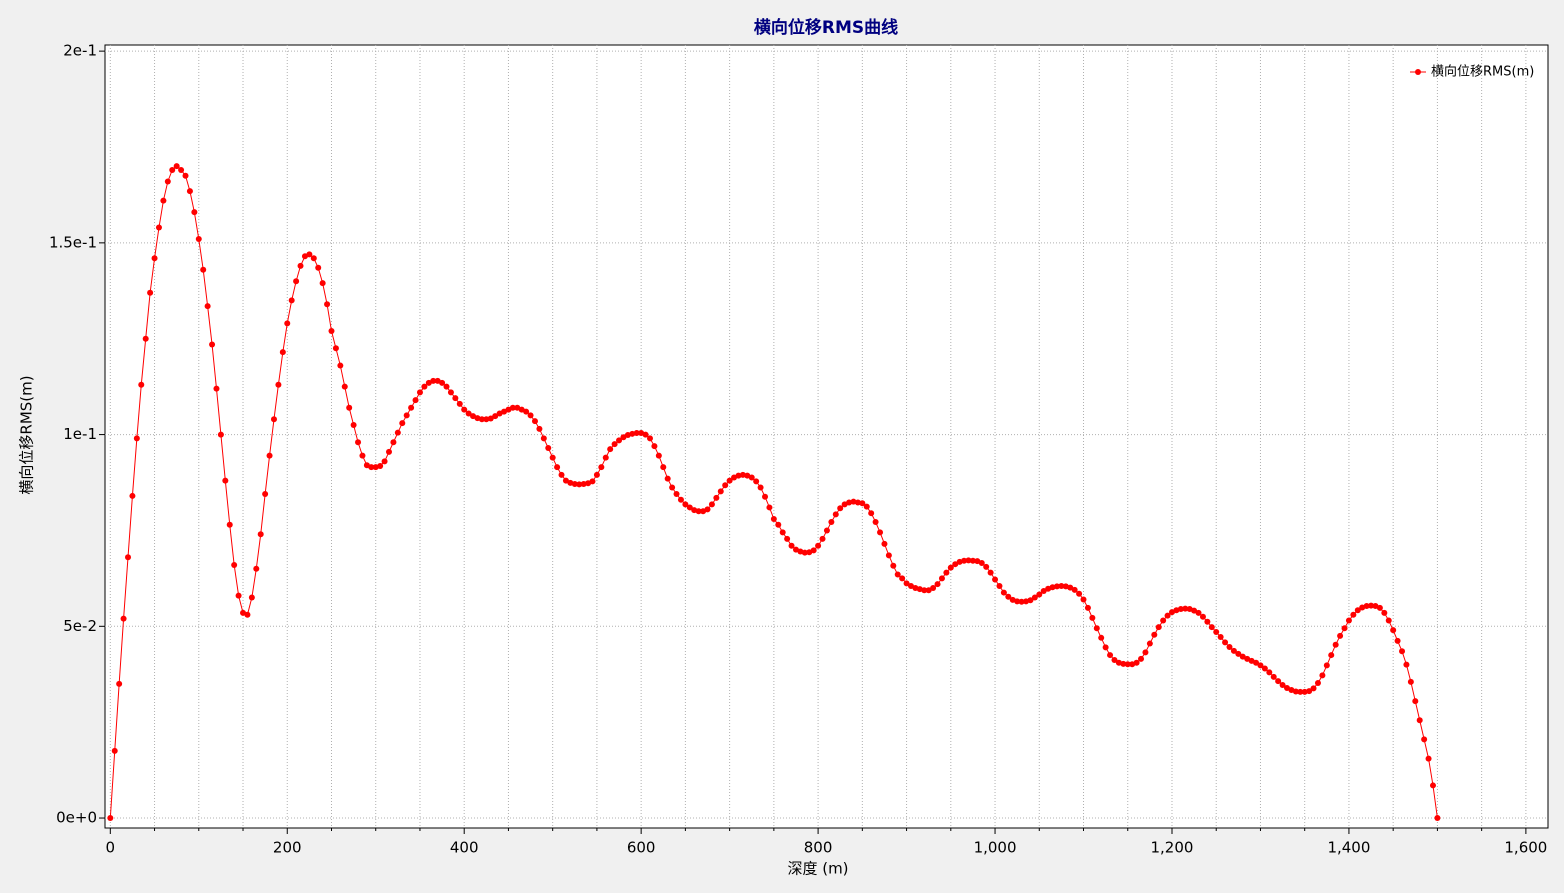  What do you see at coordinates (1525, 848) in the screenshot?
I see `x-tick-label: 1,600` at bounding box center [1525, 848].